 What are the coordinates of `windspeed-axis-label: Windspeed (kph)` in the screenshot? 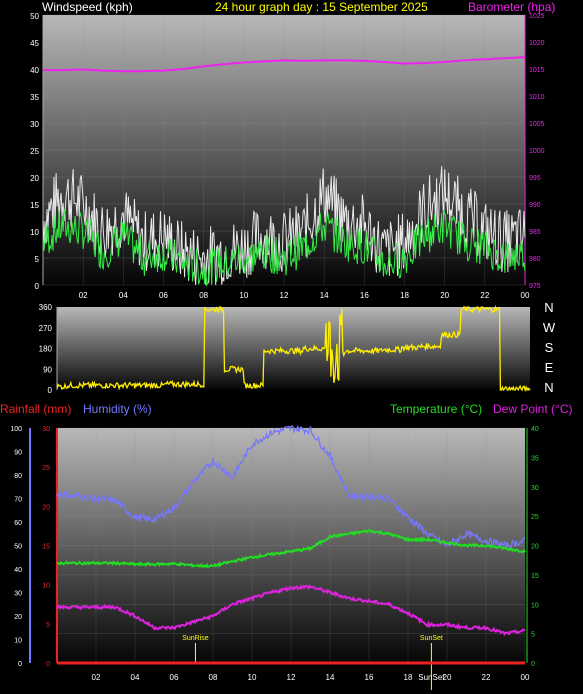 It's located at (87, 7).